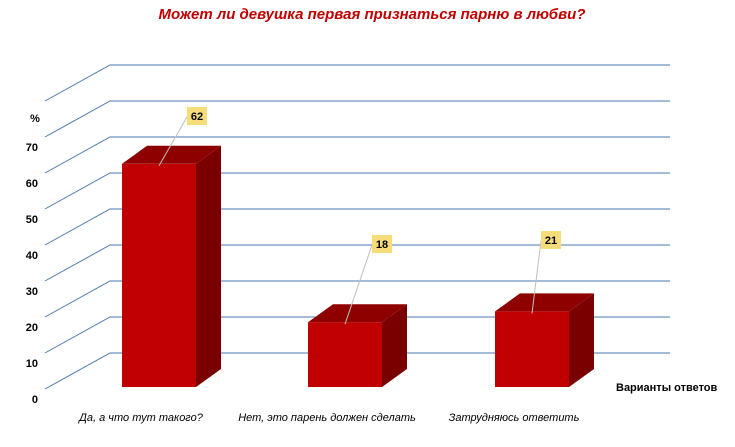 The height and width of the screenshot is (447, 735). I want to click on y-tick-label: 30, so click(32, 292).